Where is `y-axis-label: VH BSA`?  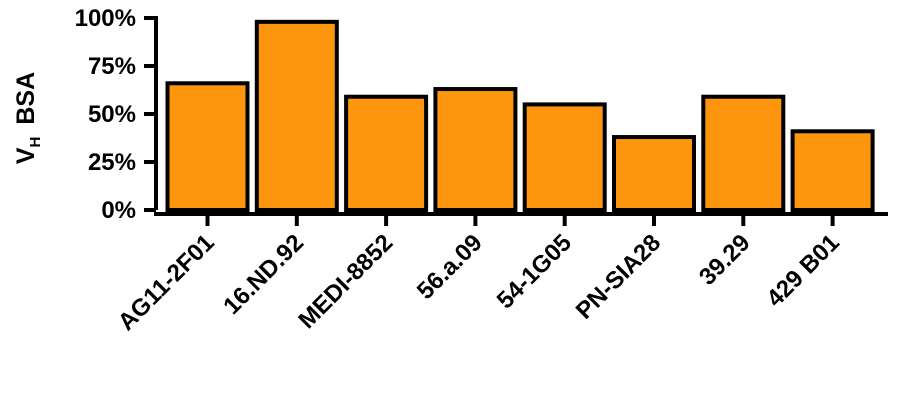
y-axis-label: VH BSA is located at coordinates (28, 118).